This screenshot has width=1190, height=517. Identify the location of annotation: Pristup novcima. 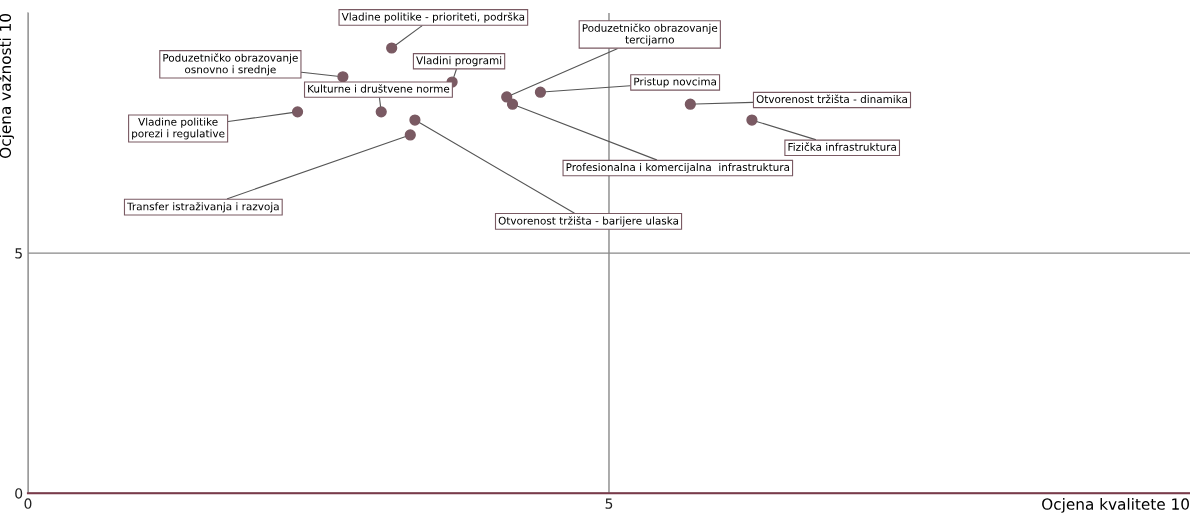
(675, 82).